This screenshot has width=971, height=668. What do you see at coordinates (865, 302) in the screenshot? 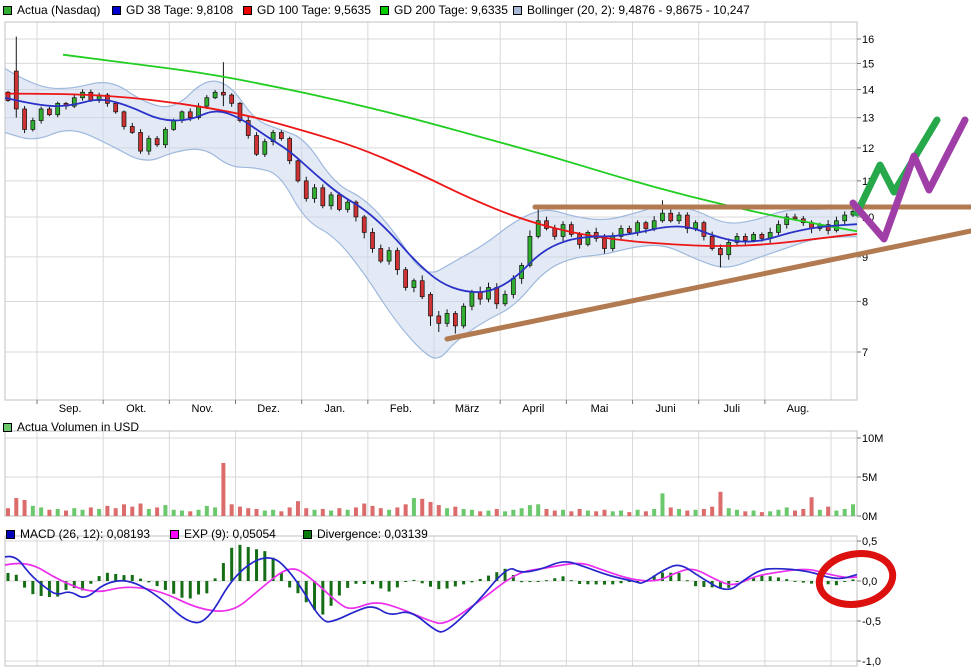
I see `price-axis-tick: 8` at bounding box center [865, 302].